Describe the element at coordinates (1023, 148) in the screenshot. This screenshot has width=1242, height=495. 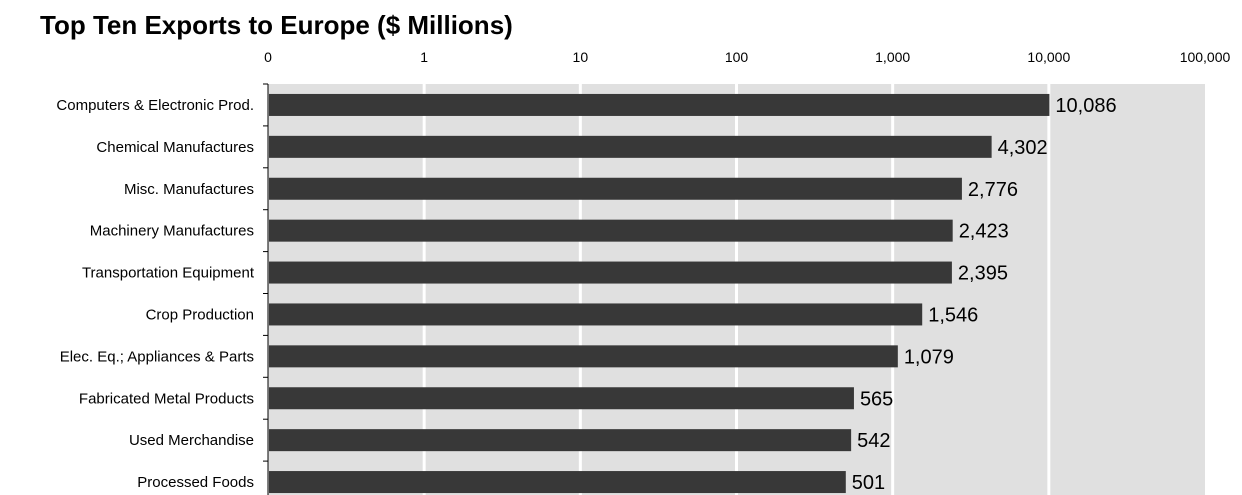
I see `data-label: 4,302` at that location.